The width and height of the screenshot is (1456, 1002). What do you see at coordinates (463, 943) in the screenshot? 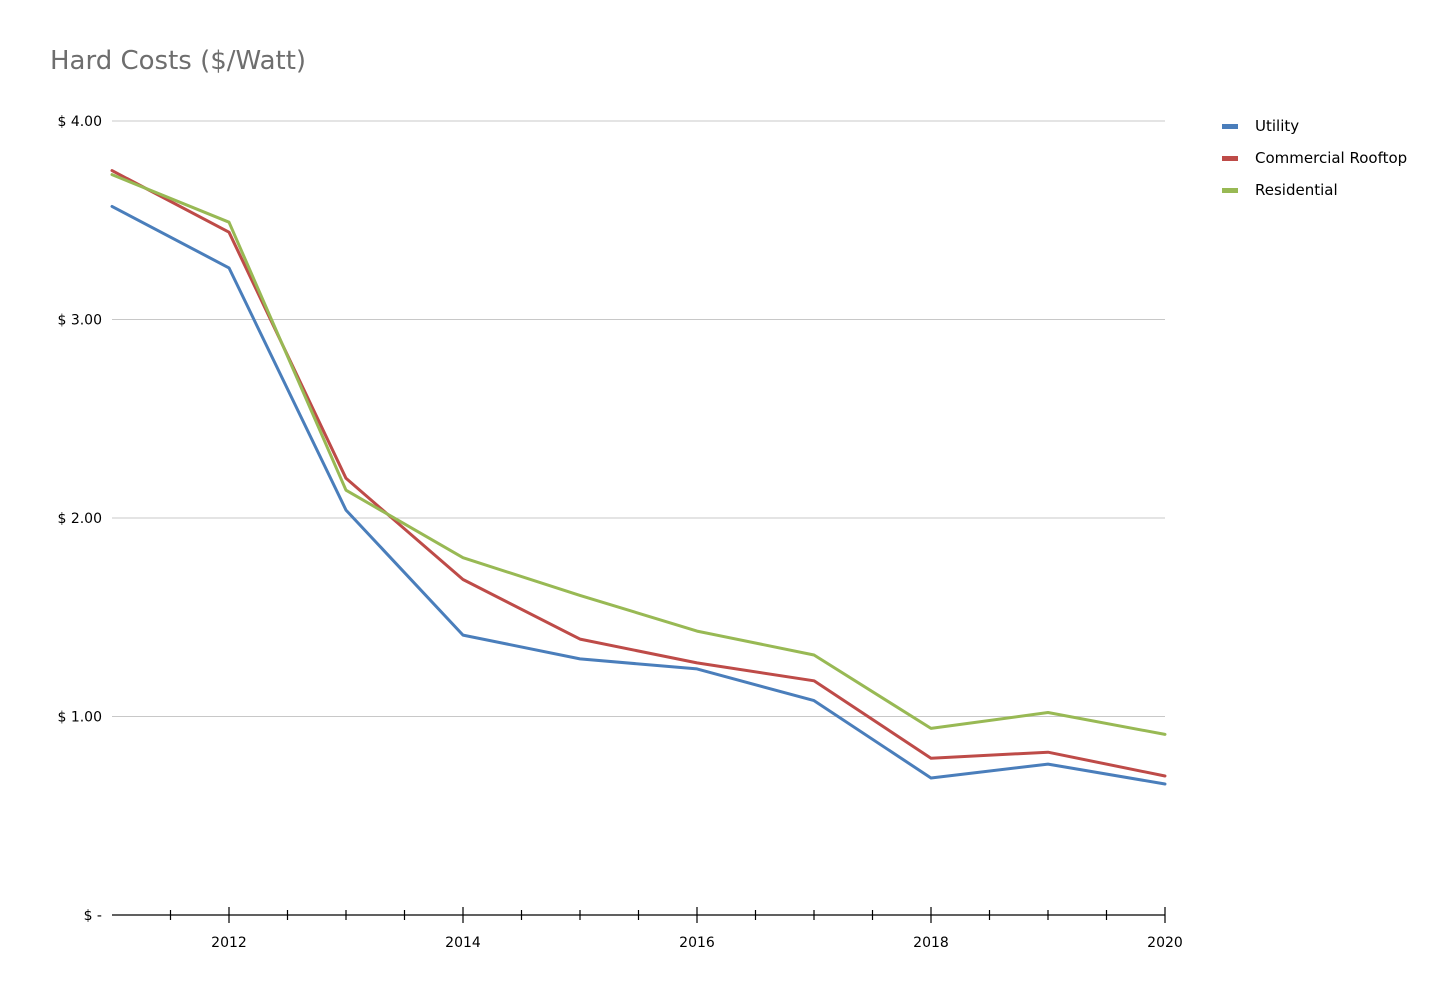
I see `x-tick-label: 2014` at bounding box center [463, 943].